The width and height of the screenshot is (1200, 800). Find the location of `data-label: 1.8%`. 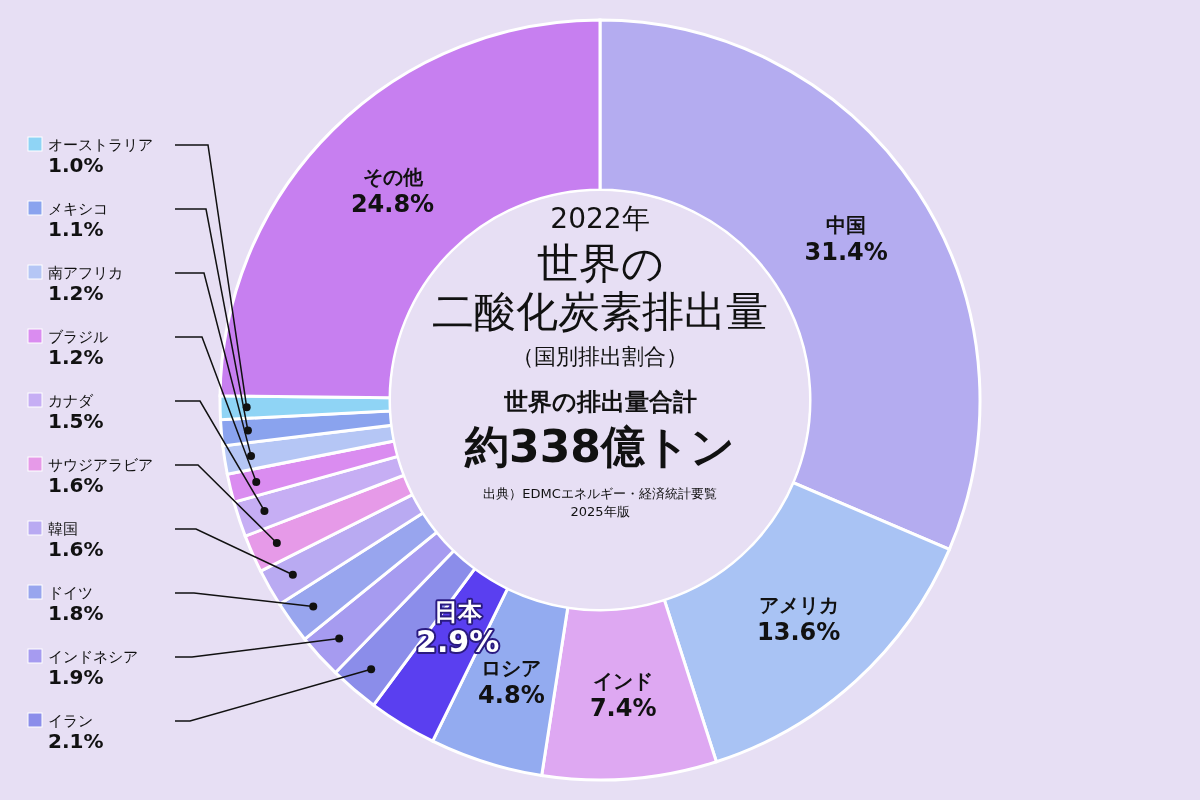

data-label: 1.8% is located at coordinates (76, 613).